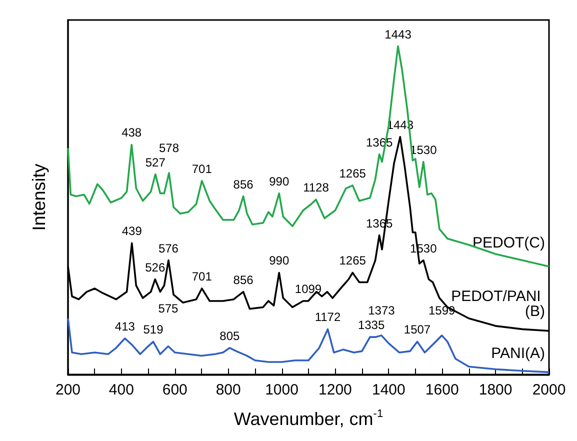 This screenshot has height=441, width=577. What do you see at coordinates (371, 325) in the screenshot?
I see `annotation: 1335` at bounding box center [371, 325].